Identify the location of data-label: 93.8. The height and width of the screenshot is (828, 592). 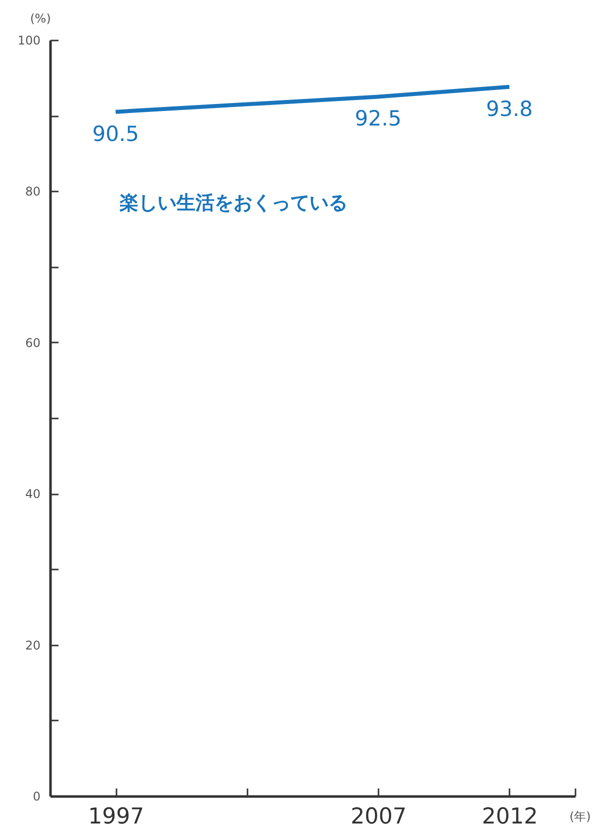
(509, 108).